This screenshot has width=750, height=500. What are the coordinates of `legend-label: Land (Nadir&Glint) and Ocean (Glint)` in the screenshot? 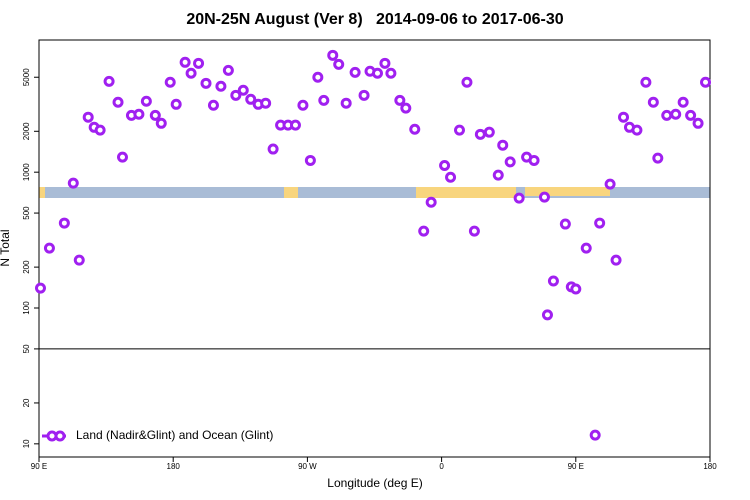 It's located at (174, 435).